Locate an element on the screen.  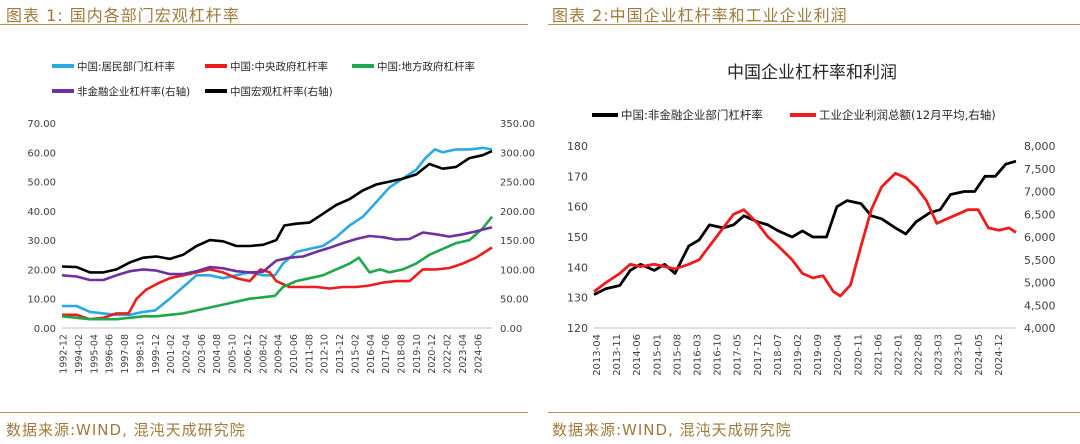
left-y-right-tick: 250.00 is located at coordinates (517, 183).